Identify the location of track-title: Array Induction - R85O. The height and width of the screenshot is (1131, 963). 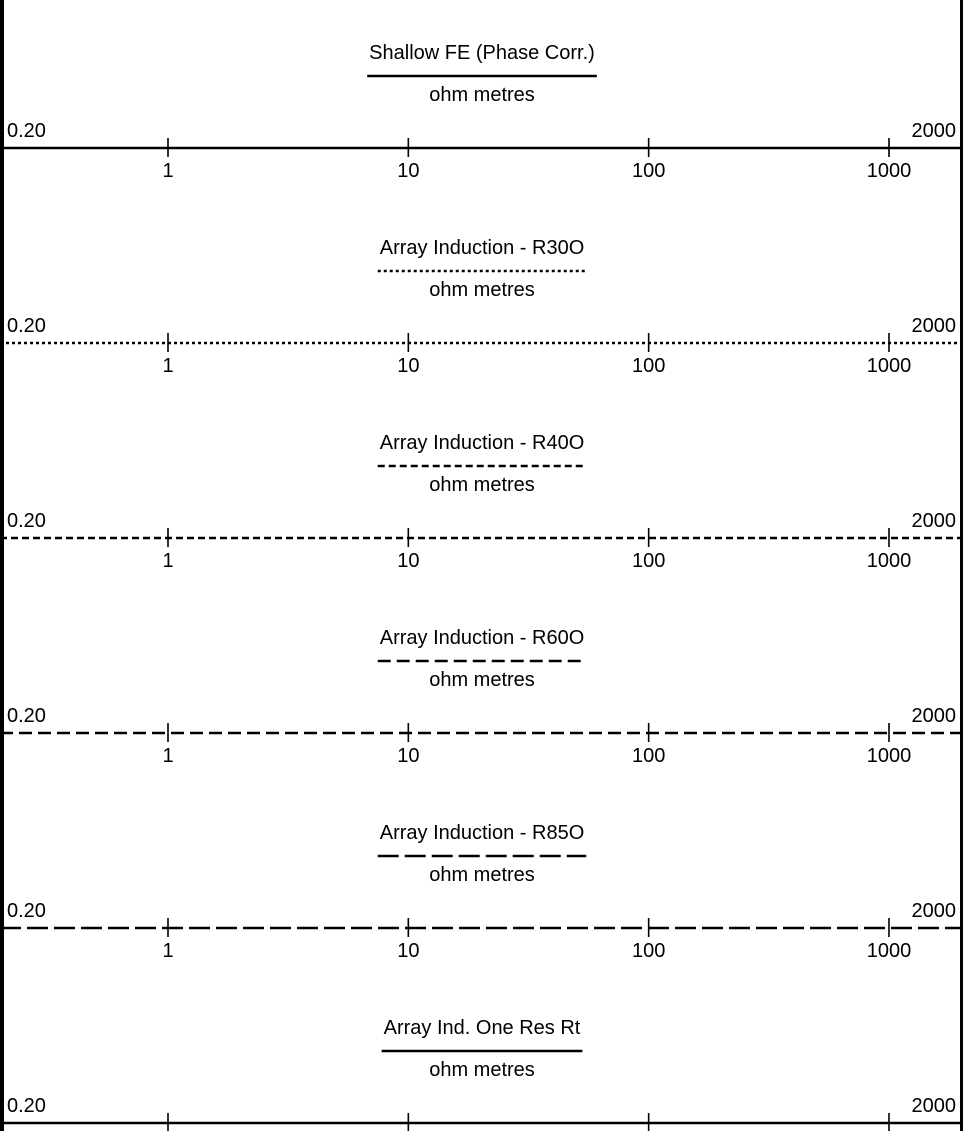
(482, 833).